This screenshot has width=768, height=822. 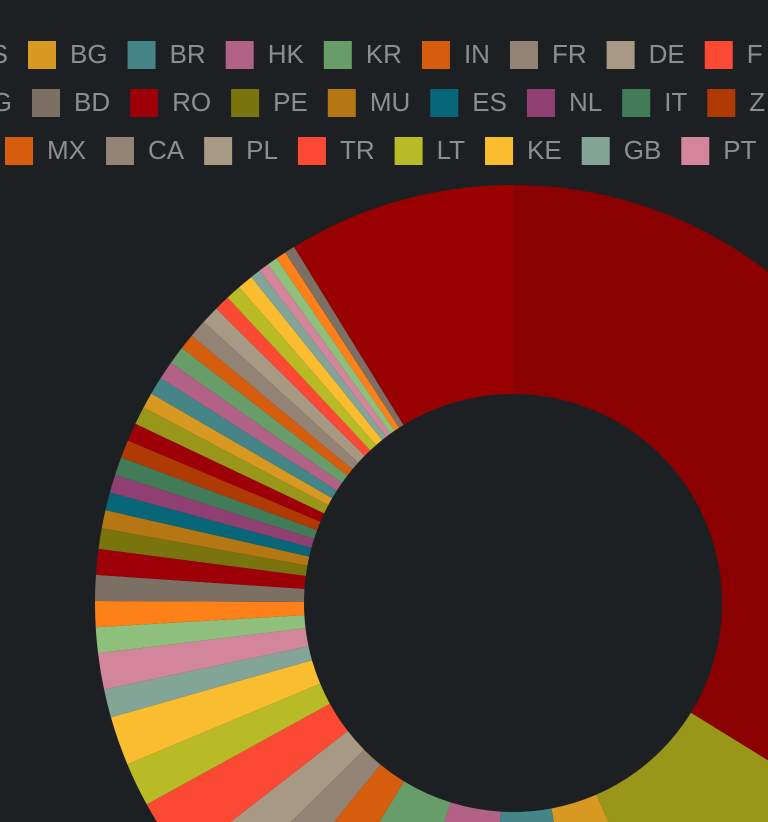 What do you see at coordinates (390, 102) in the screenshot?
I see `legend-label: MU` at bounding box center [390, 102].